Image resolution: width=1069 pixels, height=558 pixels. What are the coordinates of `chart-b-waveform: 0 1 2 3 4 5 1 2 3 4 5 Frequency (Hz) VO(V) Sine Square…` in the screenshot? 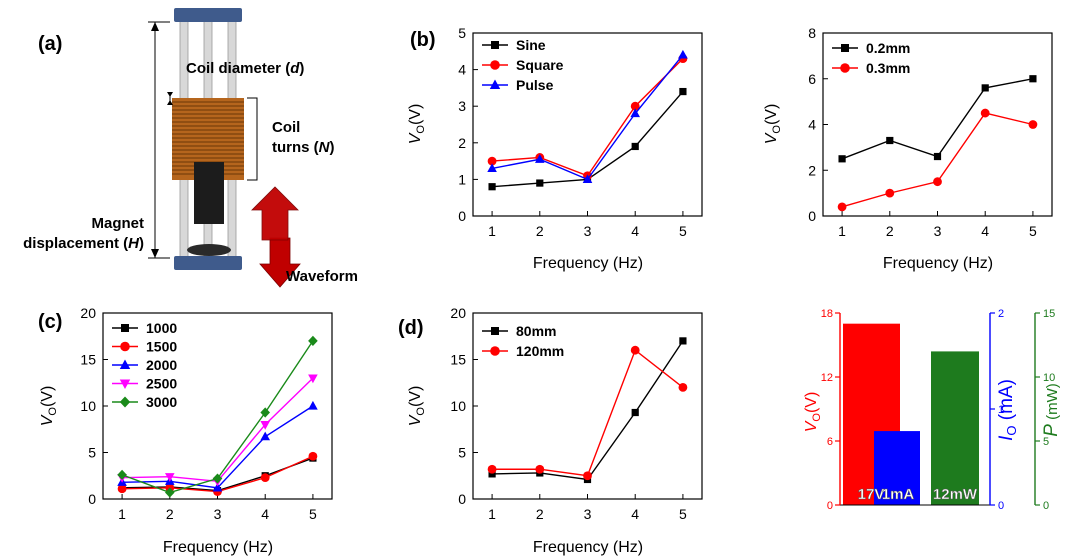 It's located at (555, 148).